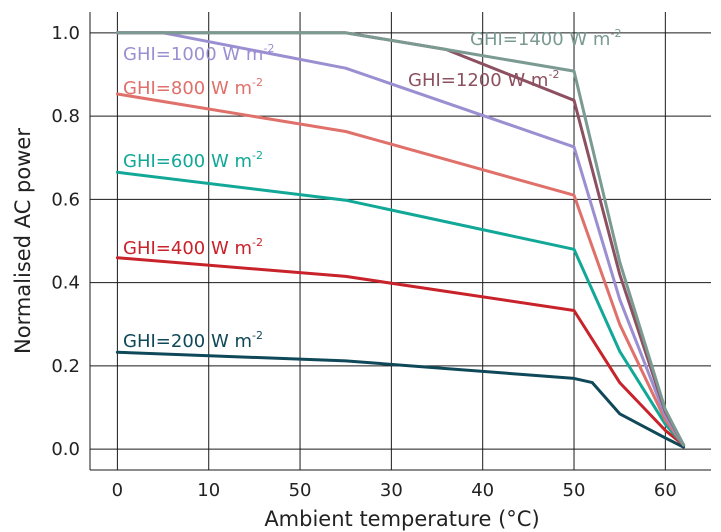  I want to click on y-tick-label: 0.2, so click(65, 366).